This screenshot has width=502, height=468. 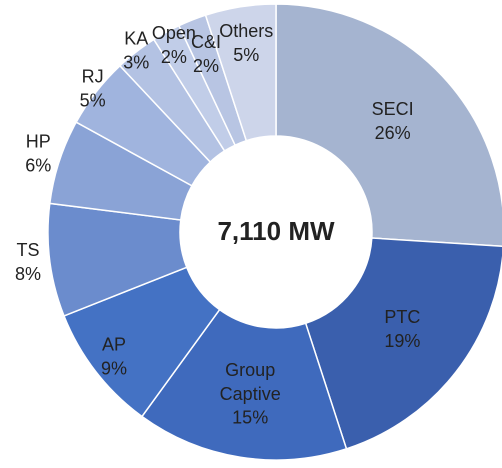 What do you see at coordinates (393, 133) in the screenshot?
I see `segment-value: 26%` at bounding box center [393, 133].